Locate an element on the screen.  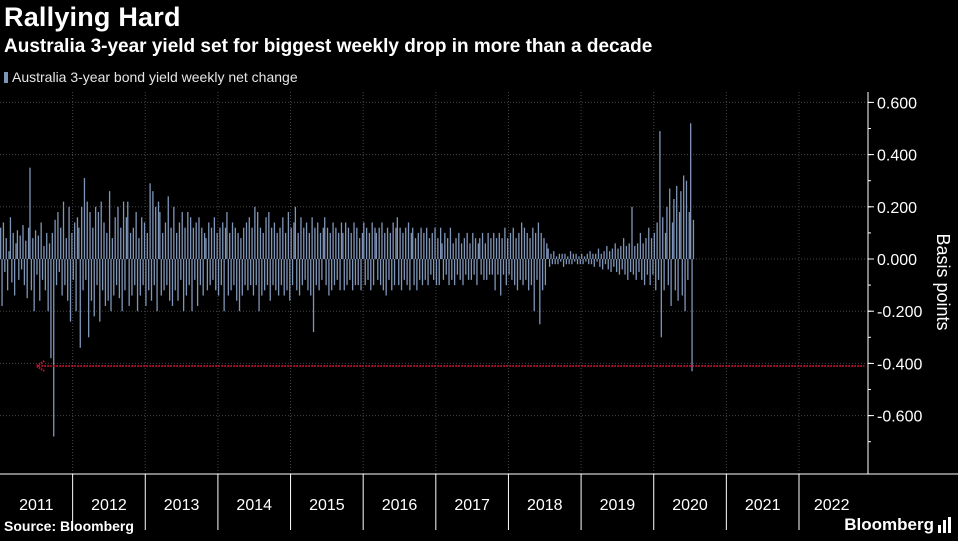
y-axis-title: Basis points is located at coordinates (943, 281).